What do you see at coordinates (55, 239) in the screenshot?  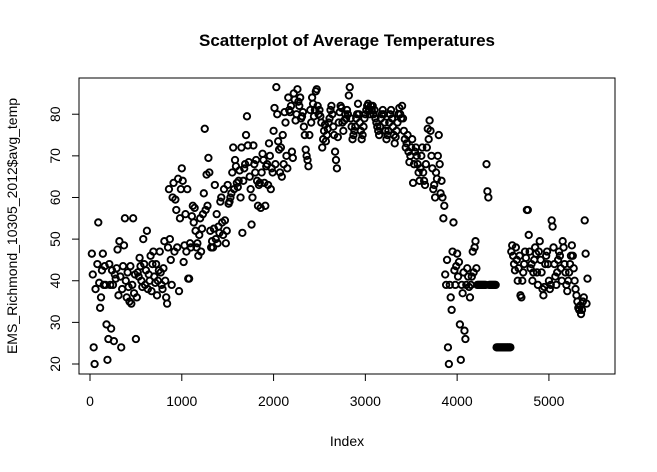 I see `y-tick-label: 50` at bounding box center [55, 239].